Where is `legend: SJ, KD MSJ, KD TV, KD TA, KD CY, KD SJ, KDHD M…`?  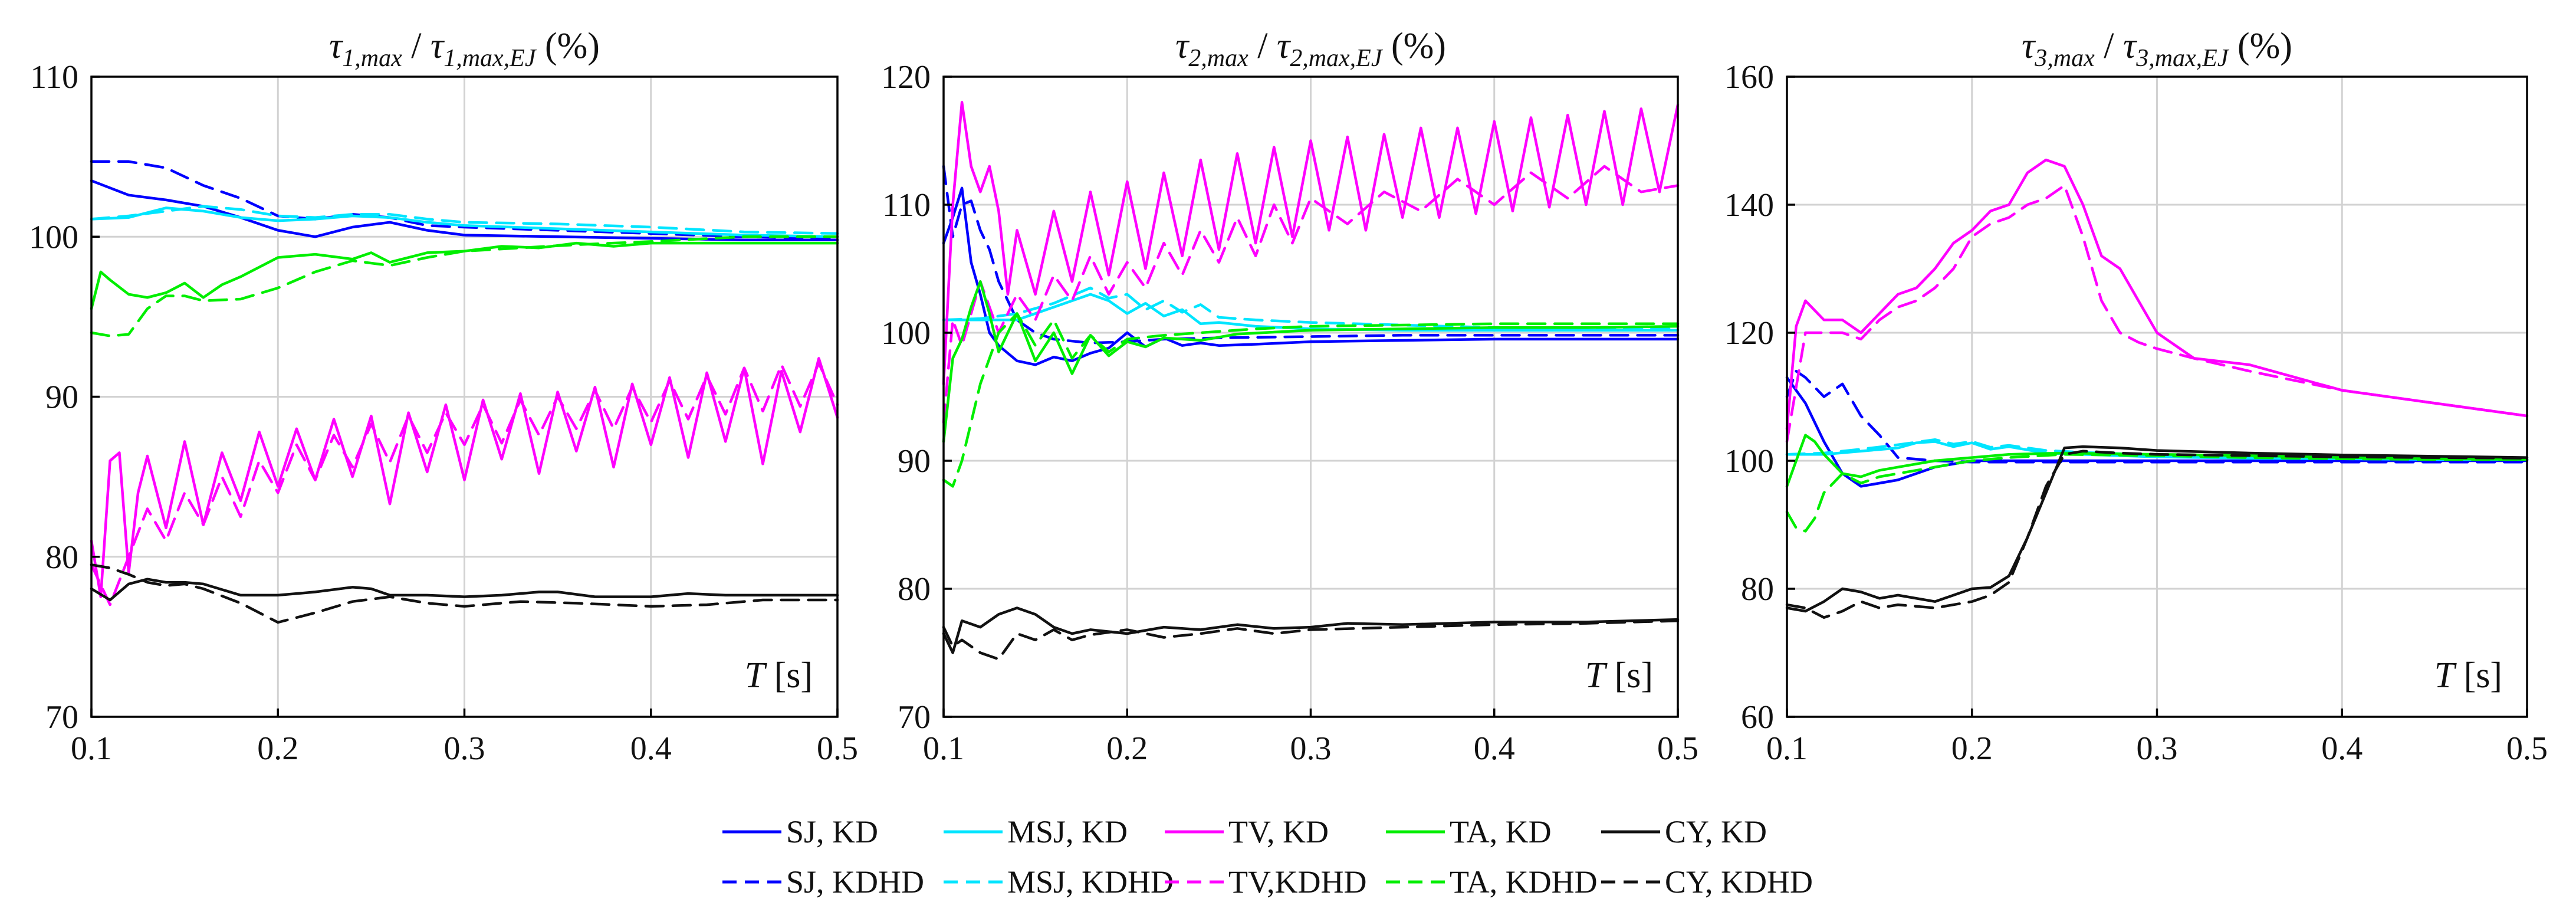 legend: SJ, KD MSJ, KD TV, KD TA, KD CY, KD SJ, KDHD M… is located at coordinates (1267, 857).